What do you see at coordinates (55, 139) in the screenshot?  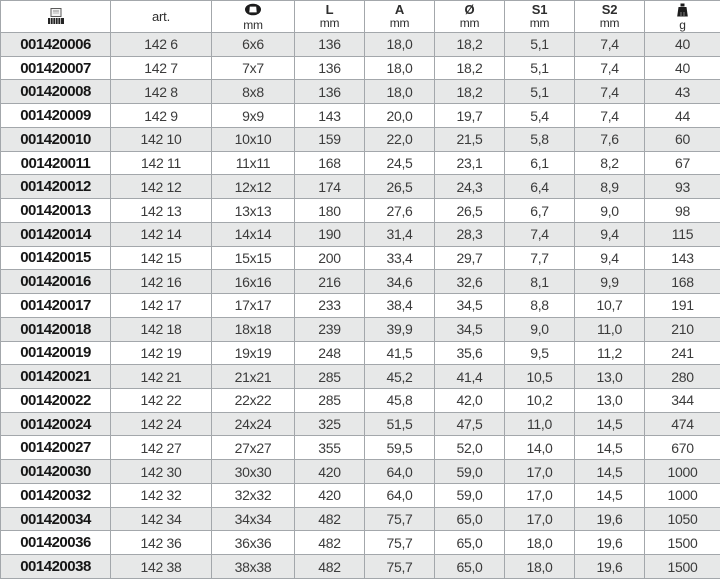 I see `cell-ean: 001420010` at bounding box center [55, 139].